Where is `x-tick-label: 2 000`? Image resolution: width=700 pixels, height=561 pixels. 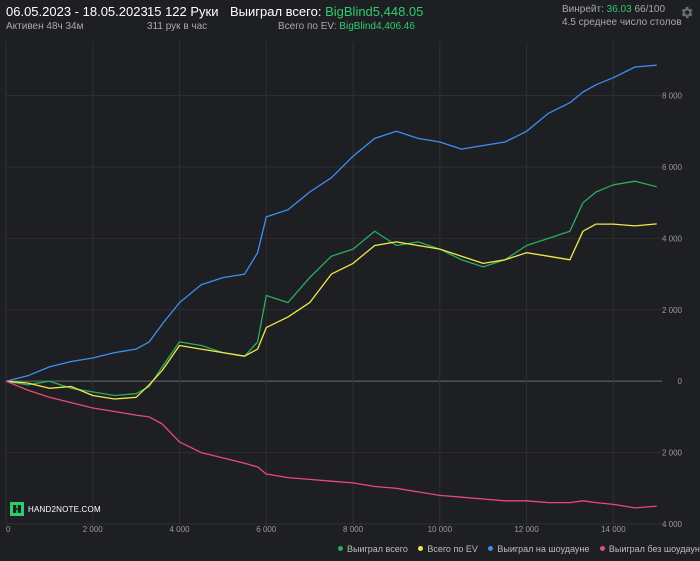
x-tick-label: 2 000 is located at coordinates (93, 529).